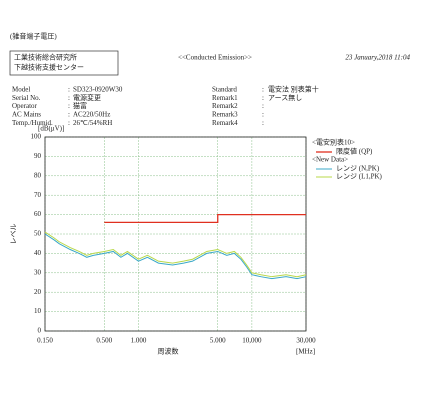 The height and width of the screenshot is (414, 425). What do you see at coordinates (49, 67) in the screenshot?
I see `org-line: 下越技術支援センター` at bounding box center [49, 67].